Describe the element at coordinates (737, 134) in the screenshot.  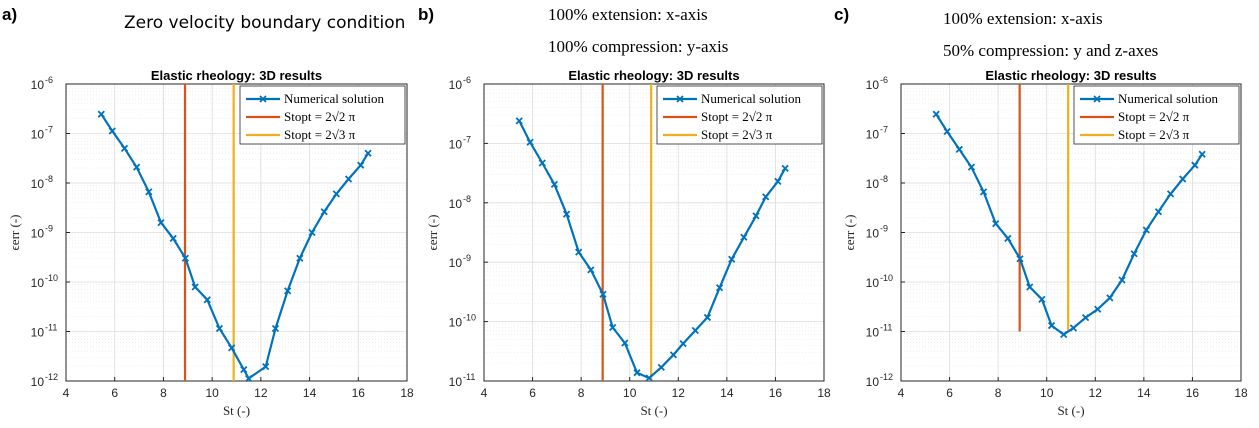
I see `legend-label: Stopt = 2√3 π` at that location.